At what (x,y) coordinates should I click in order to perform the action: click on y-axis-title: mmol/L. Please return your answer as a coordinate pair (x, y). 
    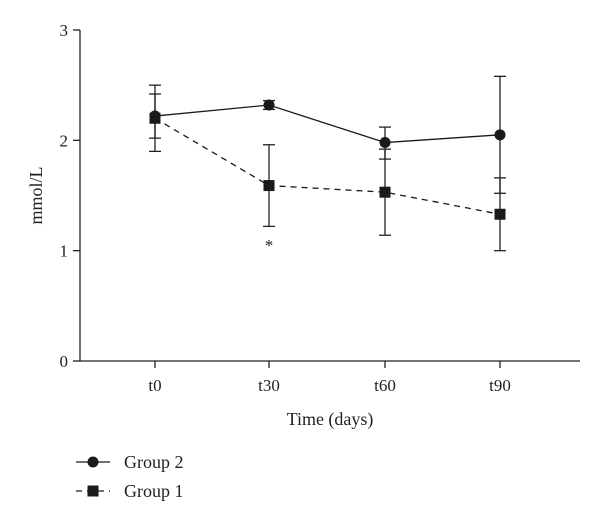
    Looking at the image, I should click on (36, 196).